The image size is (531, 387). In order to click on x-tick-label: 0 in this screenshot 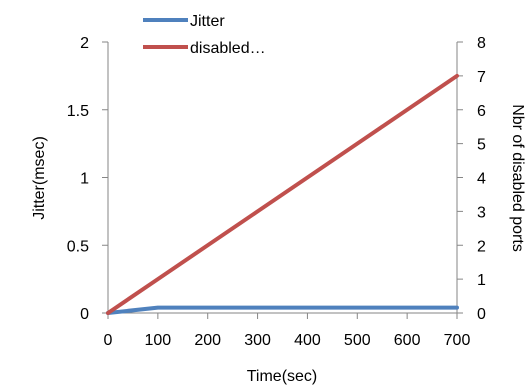, I will do `click(108, 340)`.